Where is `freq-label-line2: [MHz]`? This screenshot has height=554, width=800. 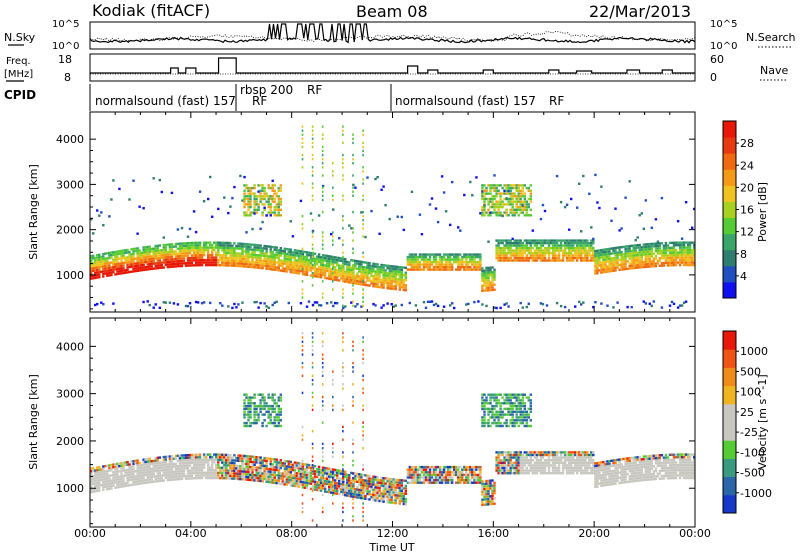 freq-label-line2: [MHz] is located at coordinates (18, 74).